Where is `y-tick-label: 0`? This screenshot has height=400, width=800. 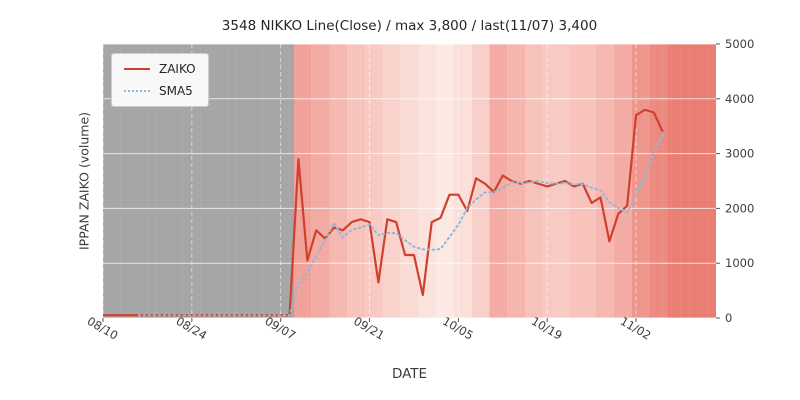 y-tick-label: 0 is located at coordinates (728, 318).